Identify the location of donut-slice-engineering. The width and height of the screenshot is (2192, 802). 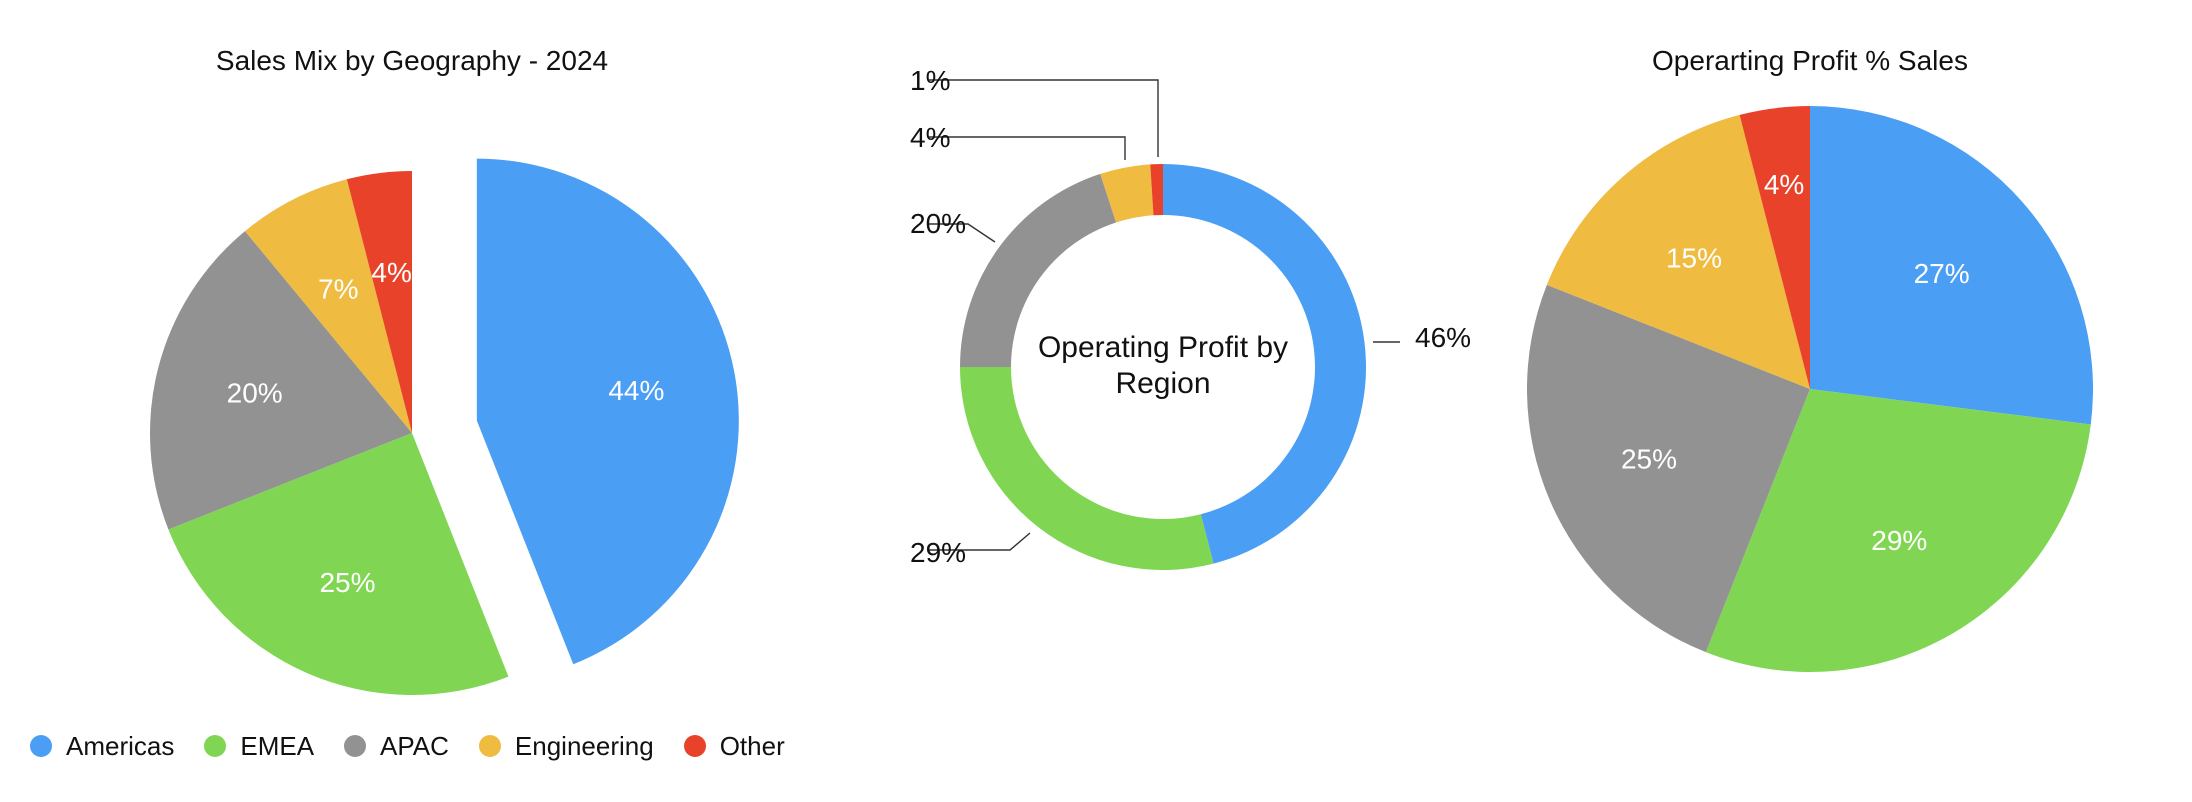
(1127, 193).